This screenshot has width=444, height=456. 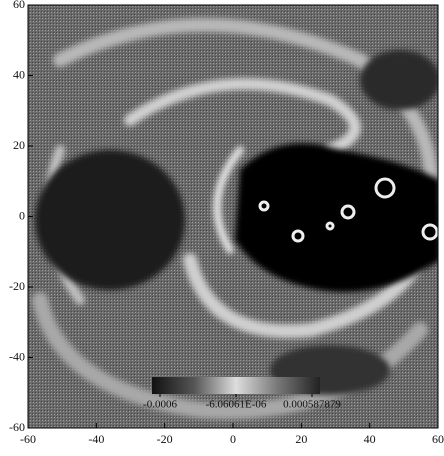 What do you see at coordinates (17, 356) in the screenshot?
I see `y-tick-label: -40` at bounding box center [17, 356].